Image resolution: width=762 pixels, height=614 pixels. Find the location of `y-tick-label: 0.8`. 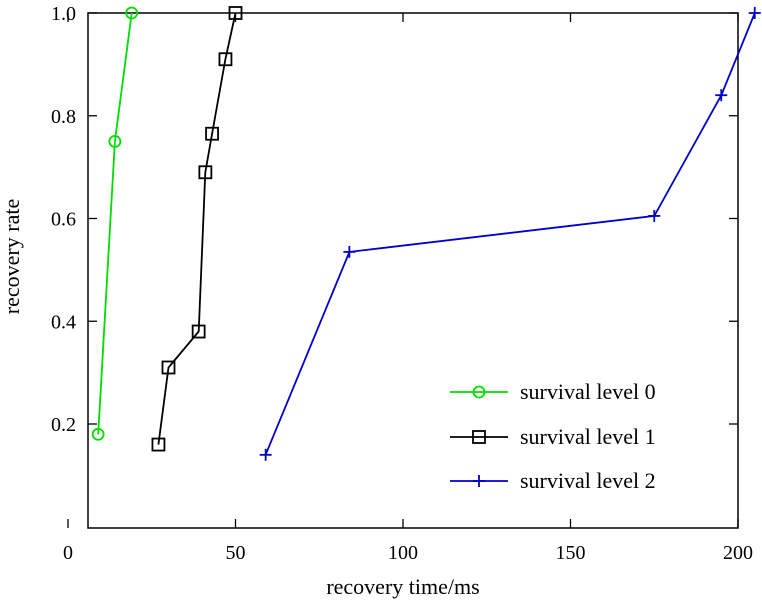

y-tick-label: 0.8 is located at coordinates (63, 117).